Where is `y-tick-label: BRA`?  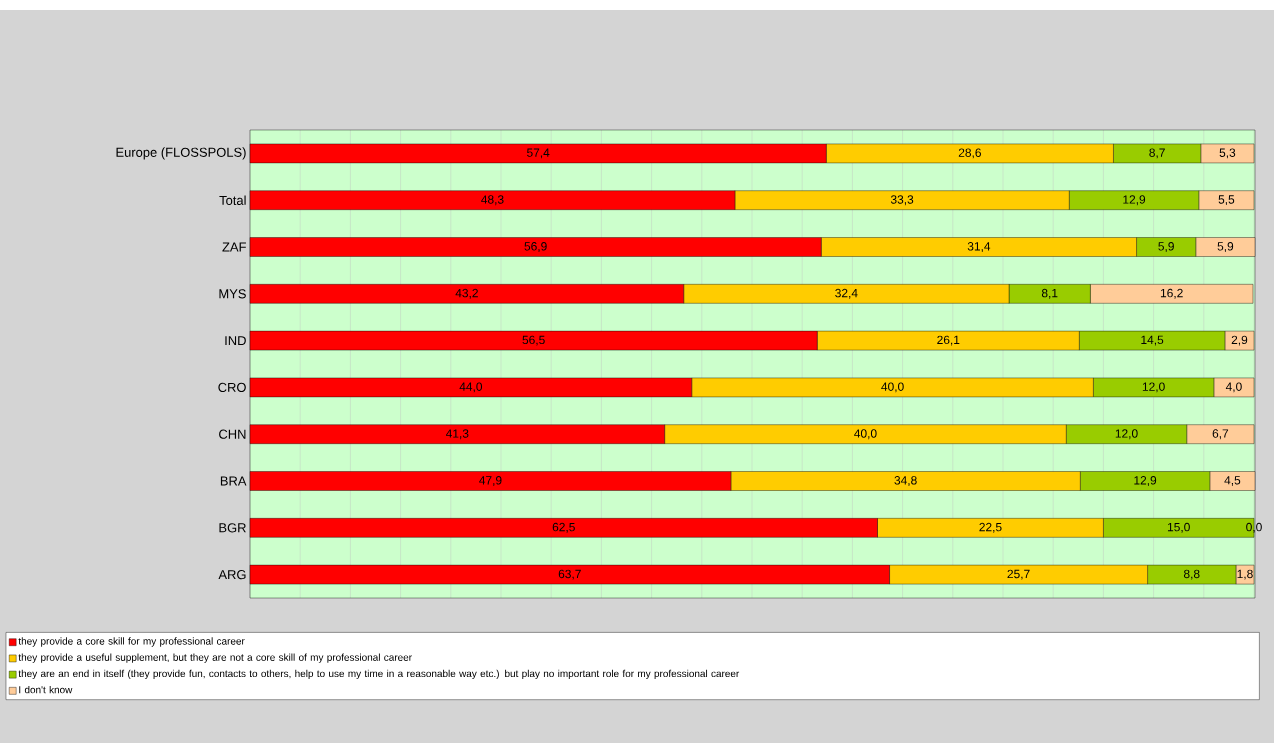
y-tick-label: BRA is located at coordinates (233, 481).